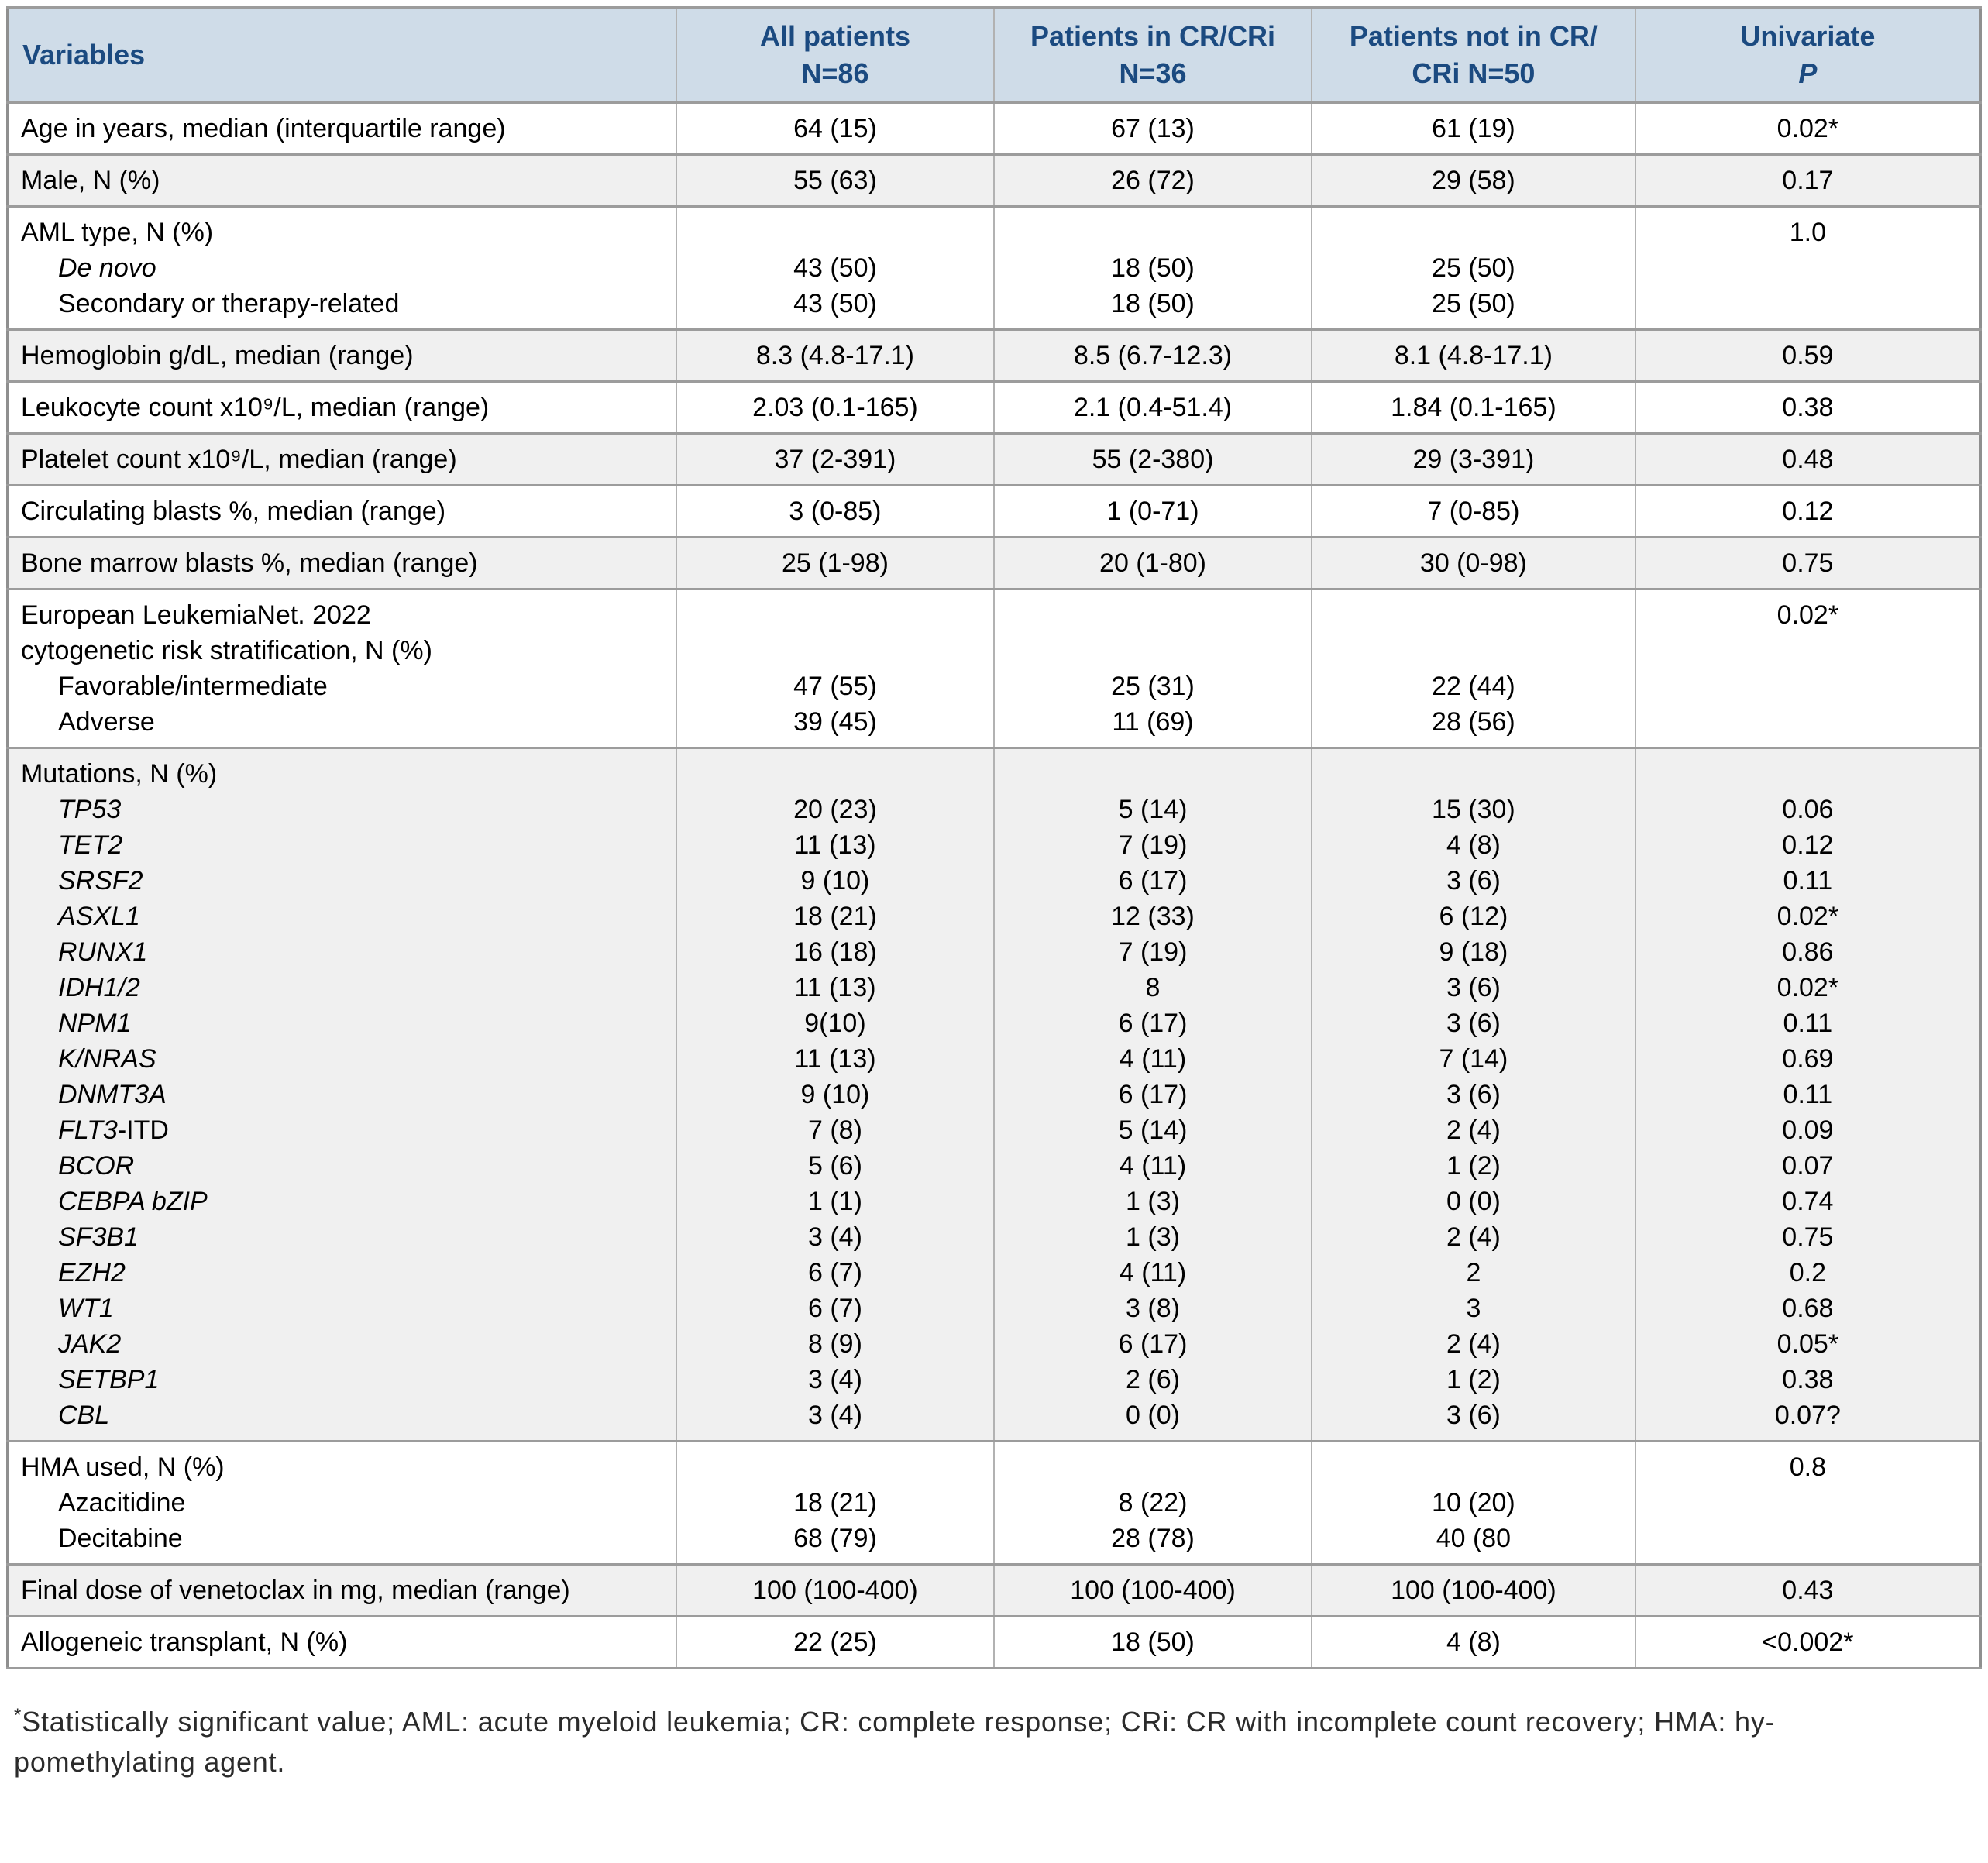  Describe the element at coordinates (90, 1344) in the screenshot. I see `cell-line: JAK2` at that location.